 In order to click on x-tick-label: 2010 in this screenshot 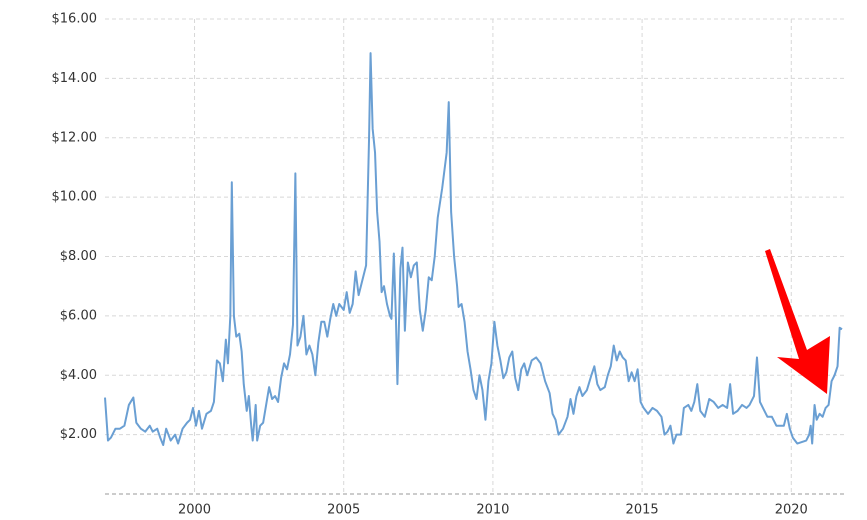, I will do `click(492, 510)`.